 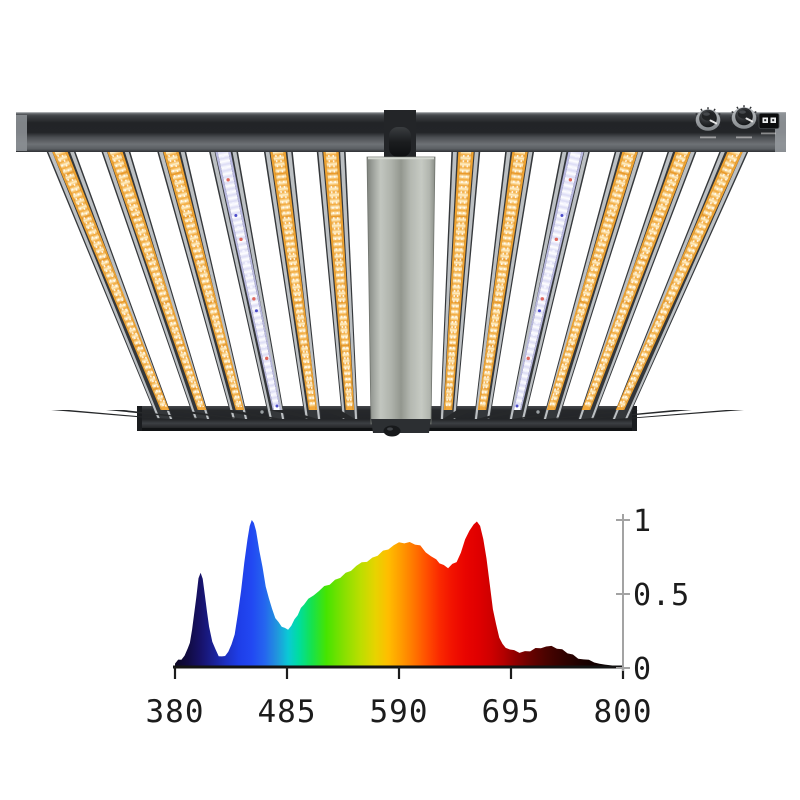 What do you see at coordinates (780, 132) in the screenshot?
I see `rail-end-cap-right` at bounding box center [780, 132].